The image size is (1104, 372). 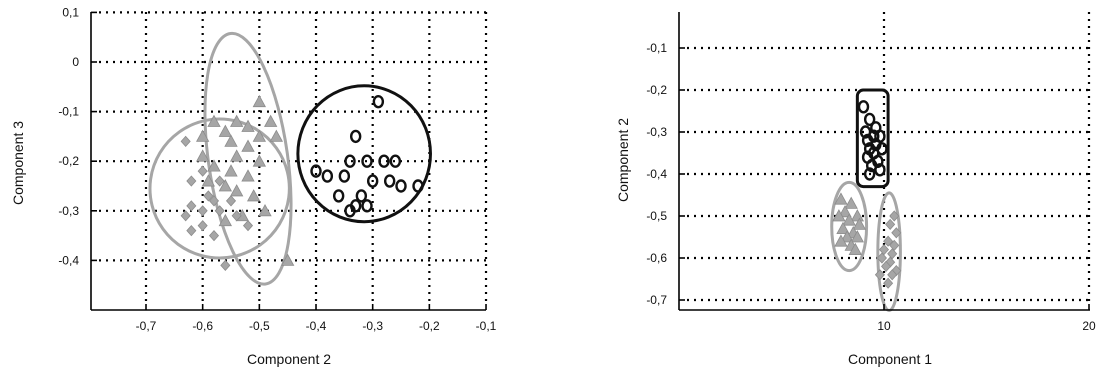 I want to click on y-tick-label: -0,5, so click(x=656, y=216).